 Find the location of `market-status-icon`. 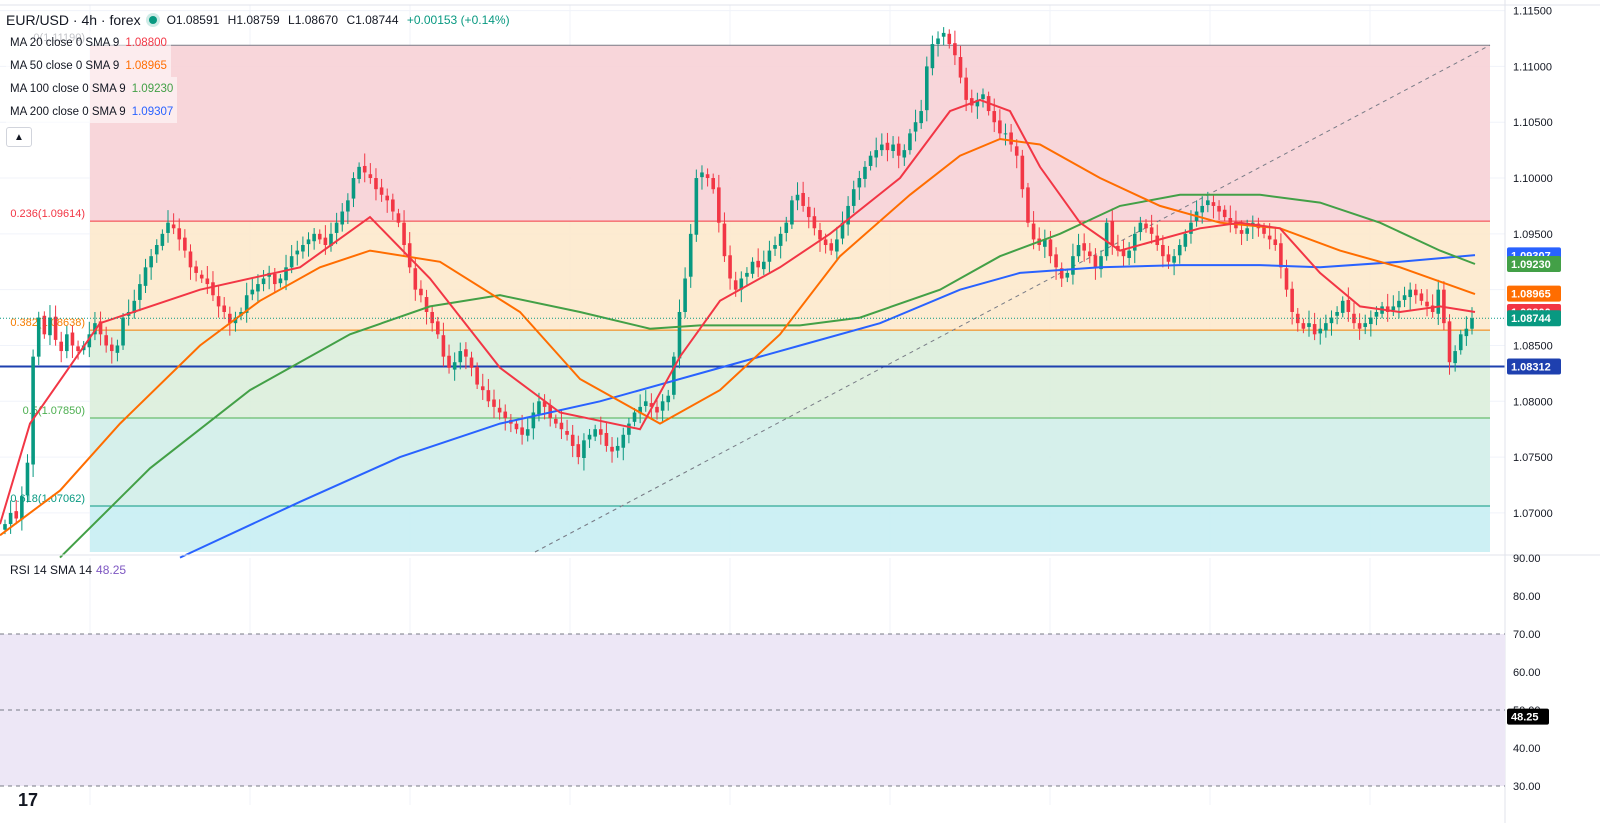

market-status-icon is located at coordinates (152, 19).